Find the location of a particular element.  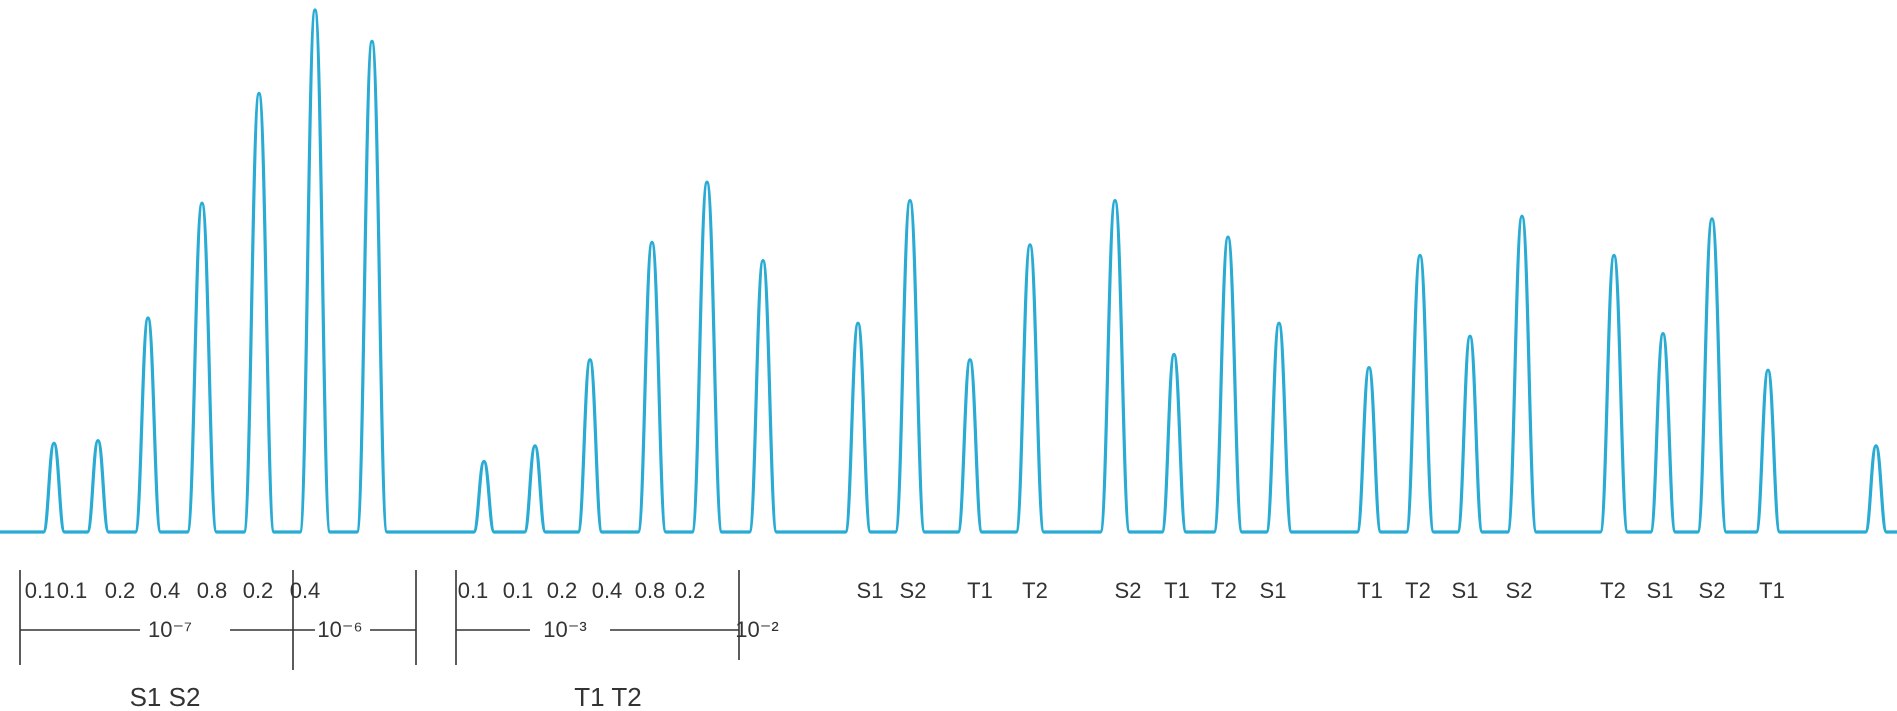

bracket-label-1: 10⁻⁷ is located at coordinates (170, 629).